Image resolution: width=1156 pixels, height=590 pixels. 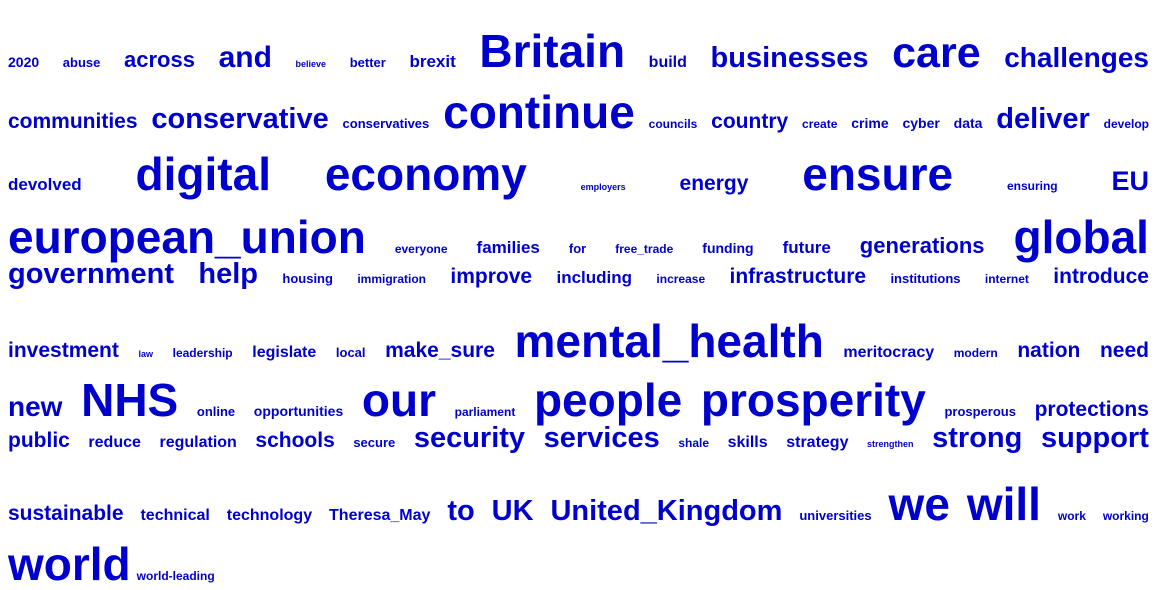 What do you see at coordinates (1081, 237) in the screenshot?
I see `word-cloud-term: global` at bounding box center [1081, 237].